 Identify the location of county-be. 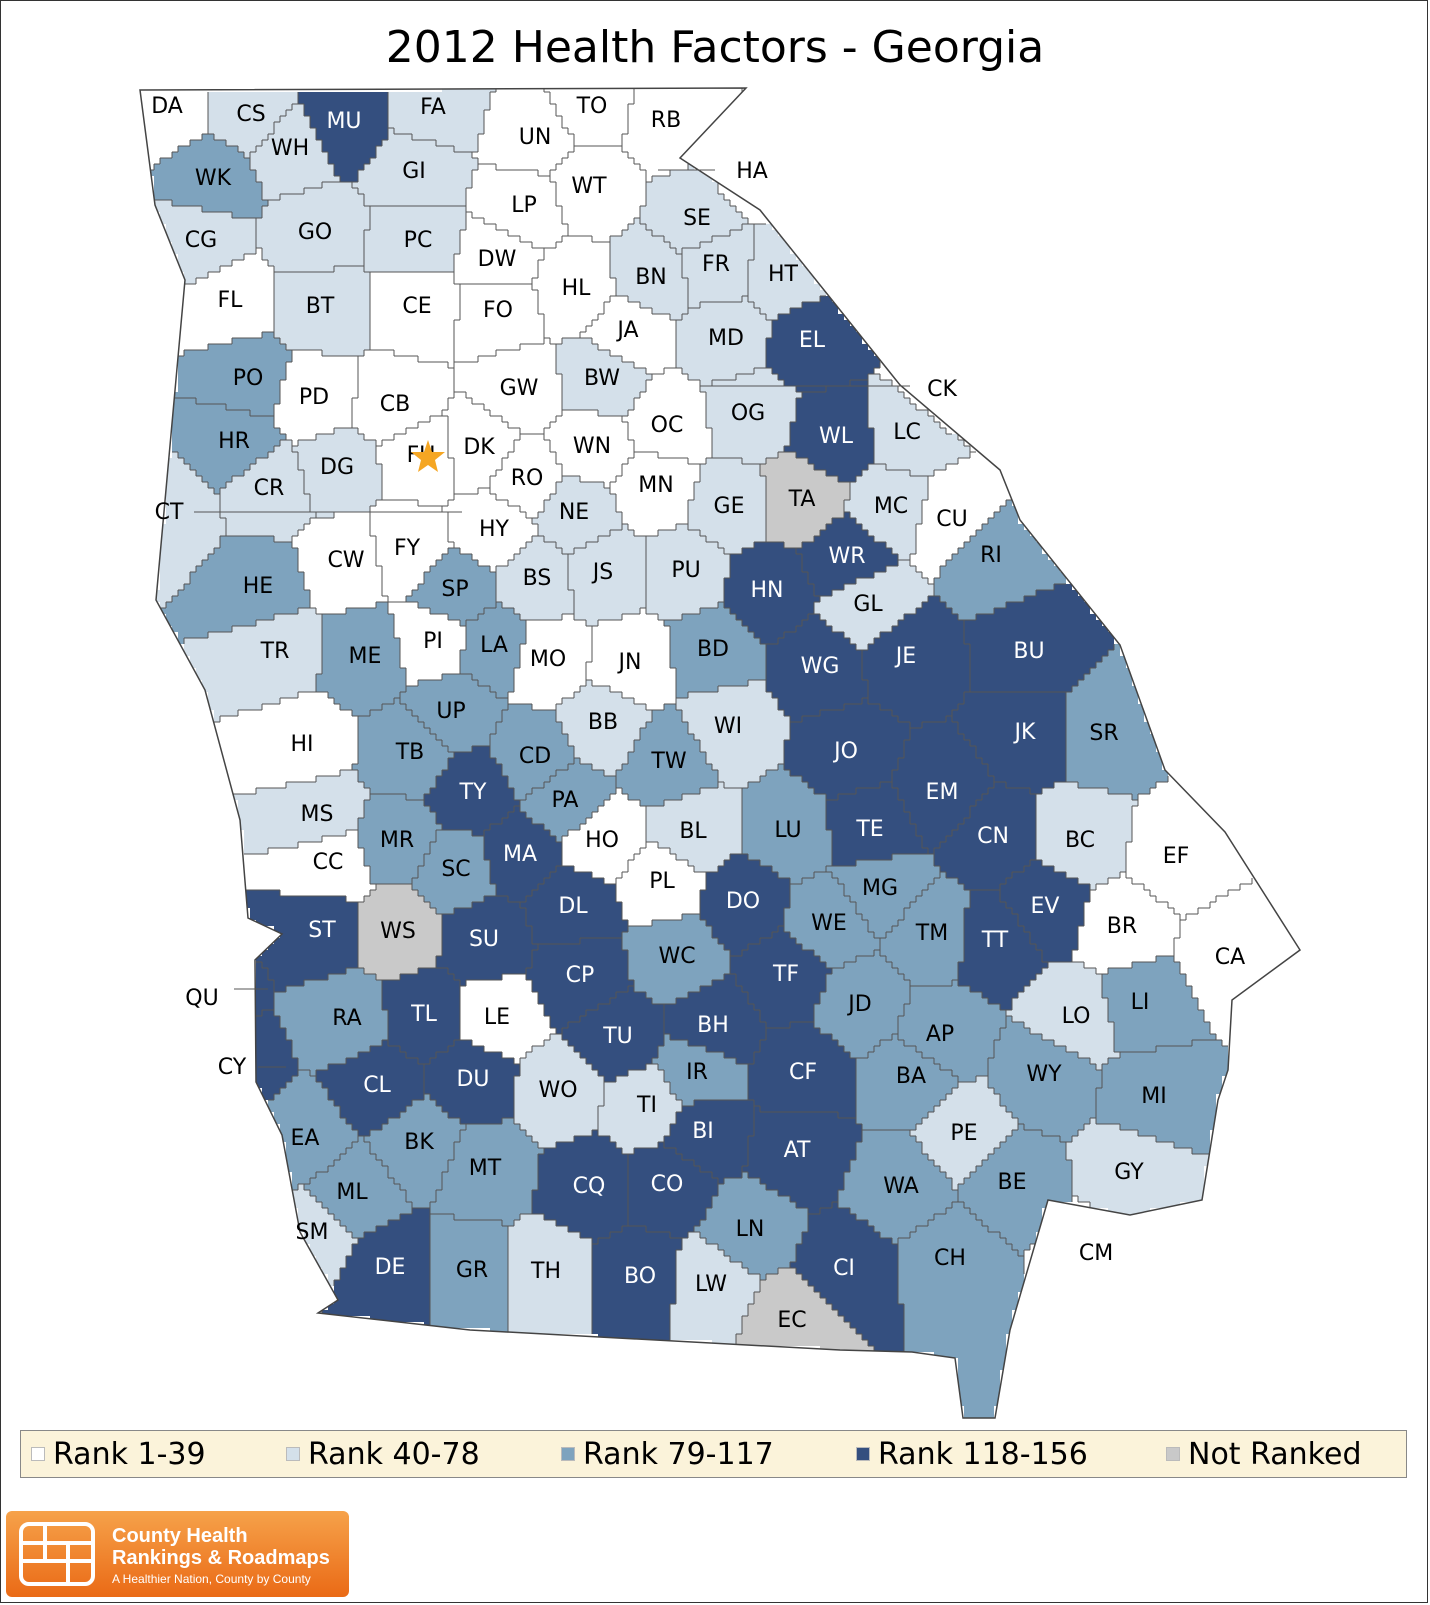
(1015, 1190).